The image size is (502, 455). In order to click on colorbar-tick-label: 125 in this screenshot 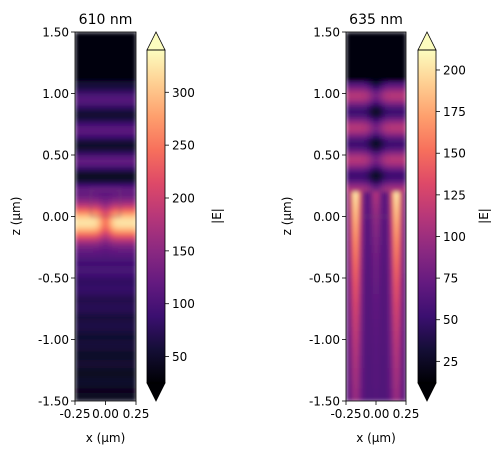, I will do `click(454, 195)`.